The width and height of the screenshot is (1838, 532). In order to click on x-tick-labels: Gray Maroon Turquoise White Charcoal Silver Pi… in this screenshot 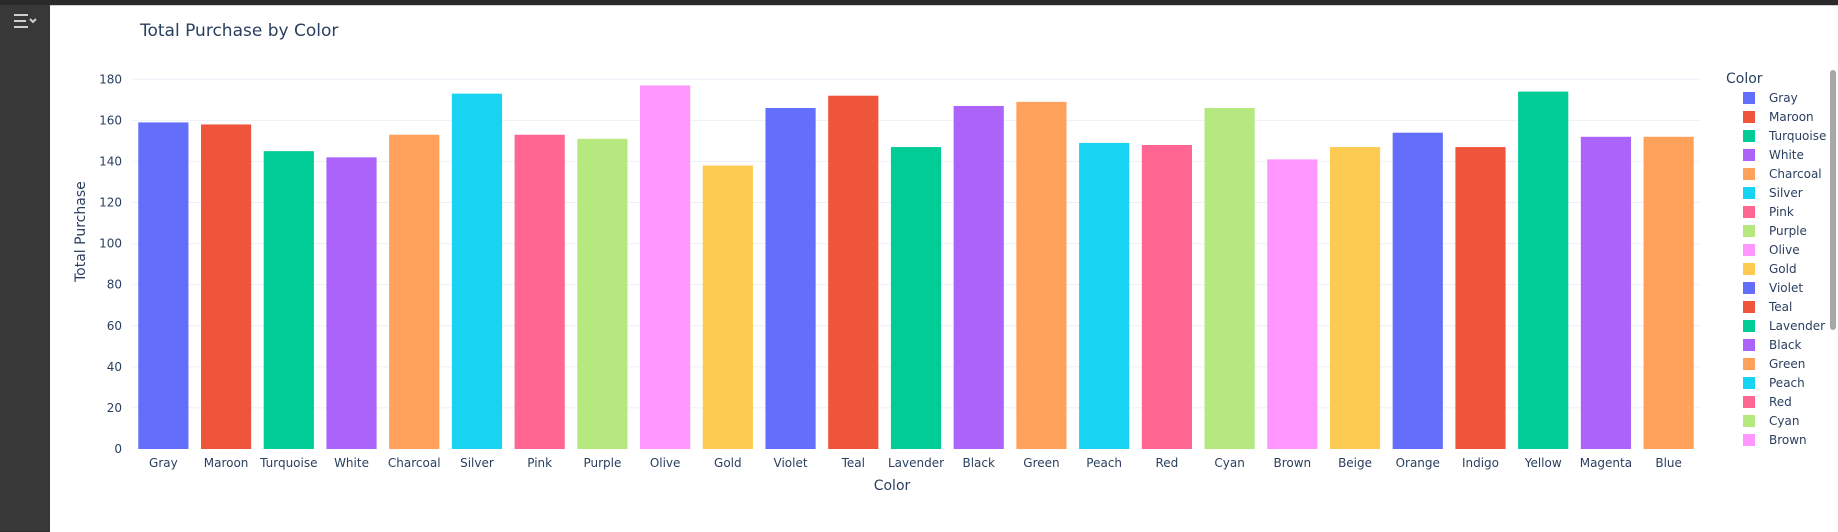, I will do `click(915, 463)`.